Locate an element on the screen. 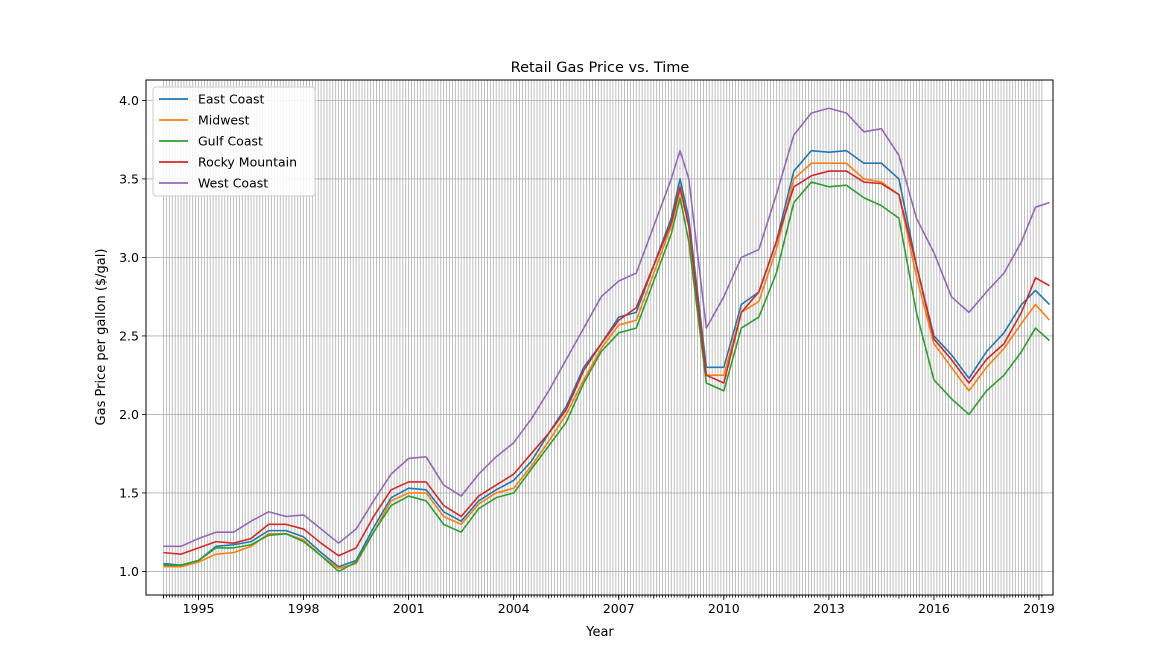 The height and width of the screenshot is (669, 1170). x-tick-label: 2013 is located at coordinates (829, 608).